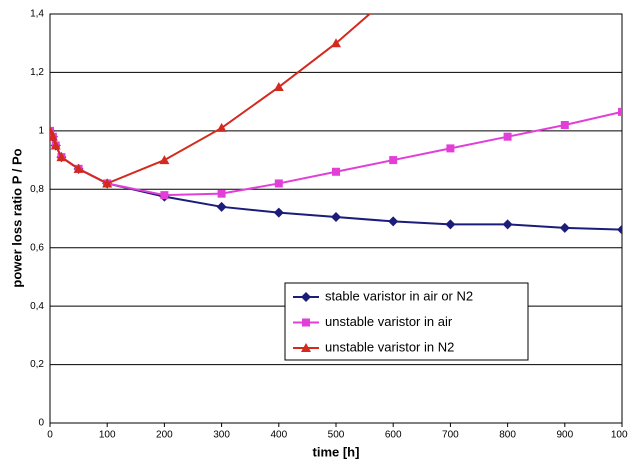  Describe the element at coordinates (619, 435) in the screenshot. I see `x-tick-label: 1000` at that location.